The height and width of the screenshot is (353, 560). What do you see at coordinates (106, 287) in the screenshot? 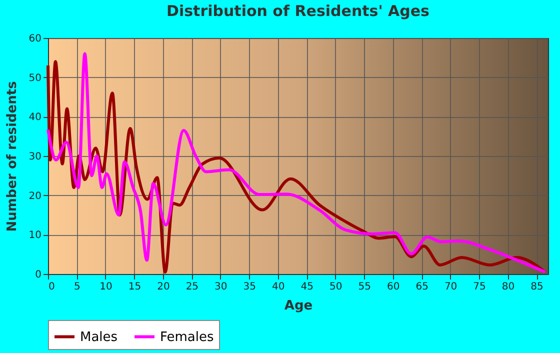
I see `x-tick-label: 10` at bounding box center [106, 287].